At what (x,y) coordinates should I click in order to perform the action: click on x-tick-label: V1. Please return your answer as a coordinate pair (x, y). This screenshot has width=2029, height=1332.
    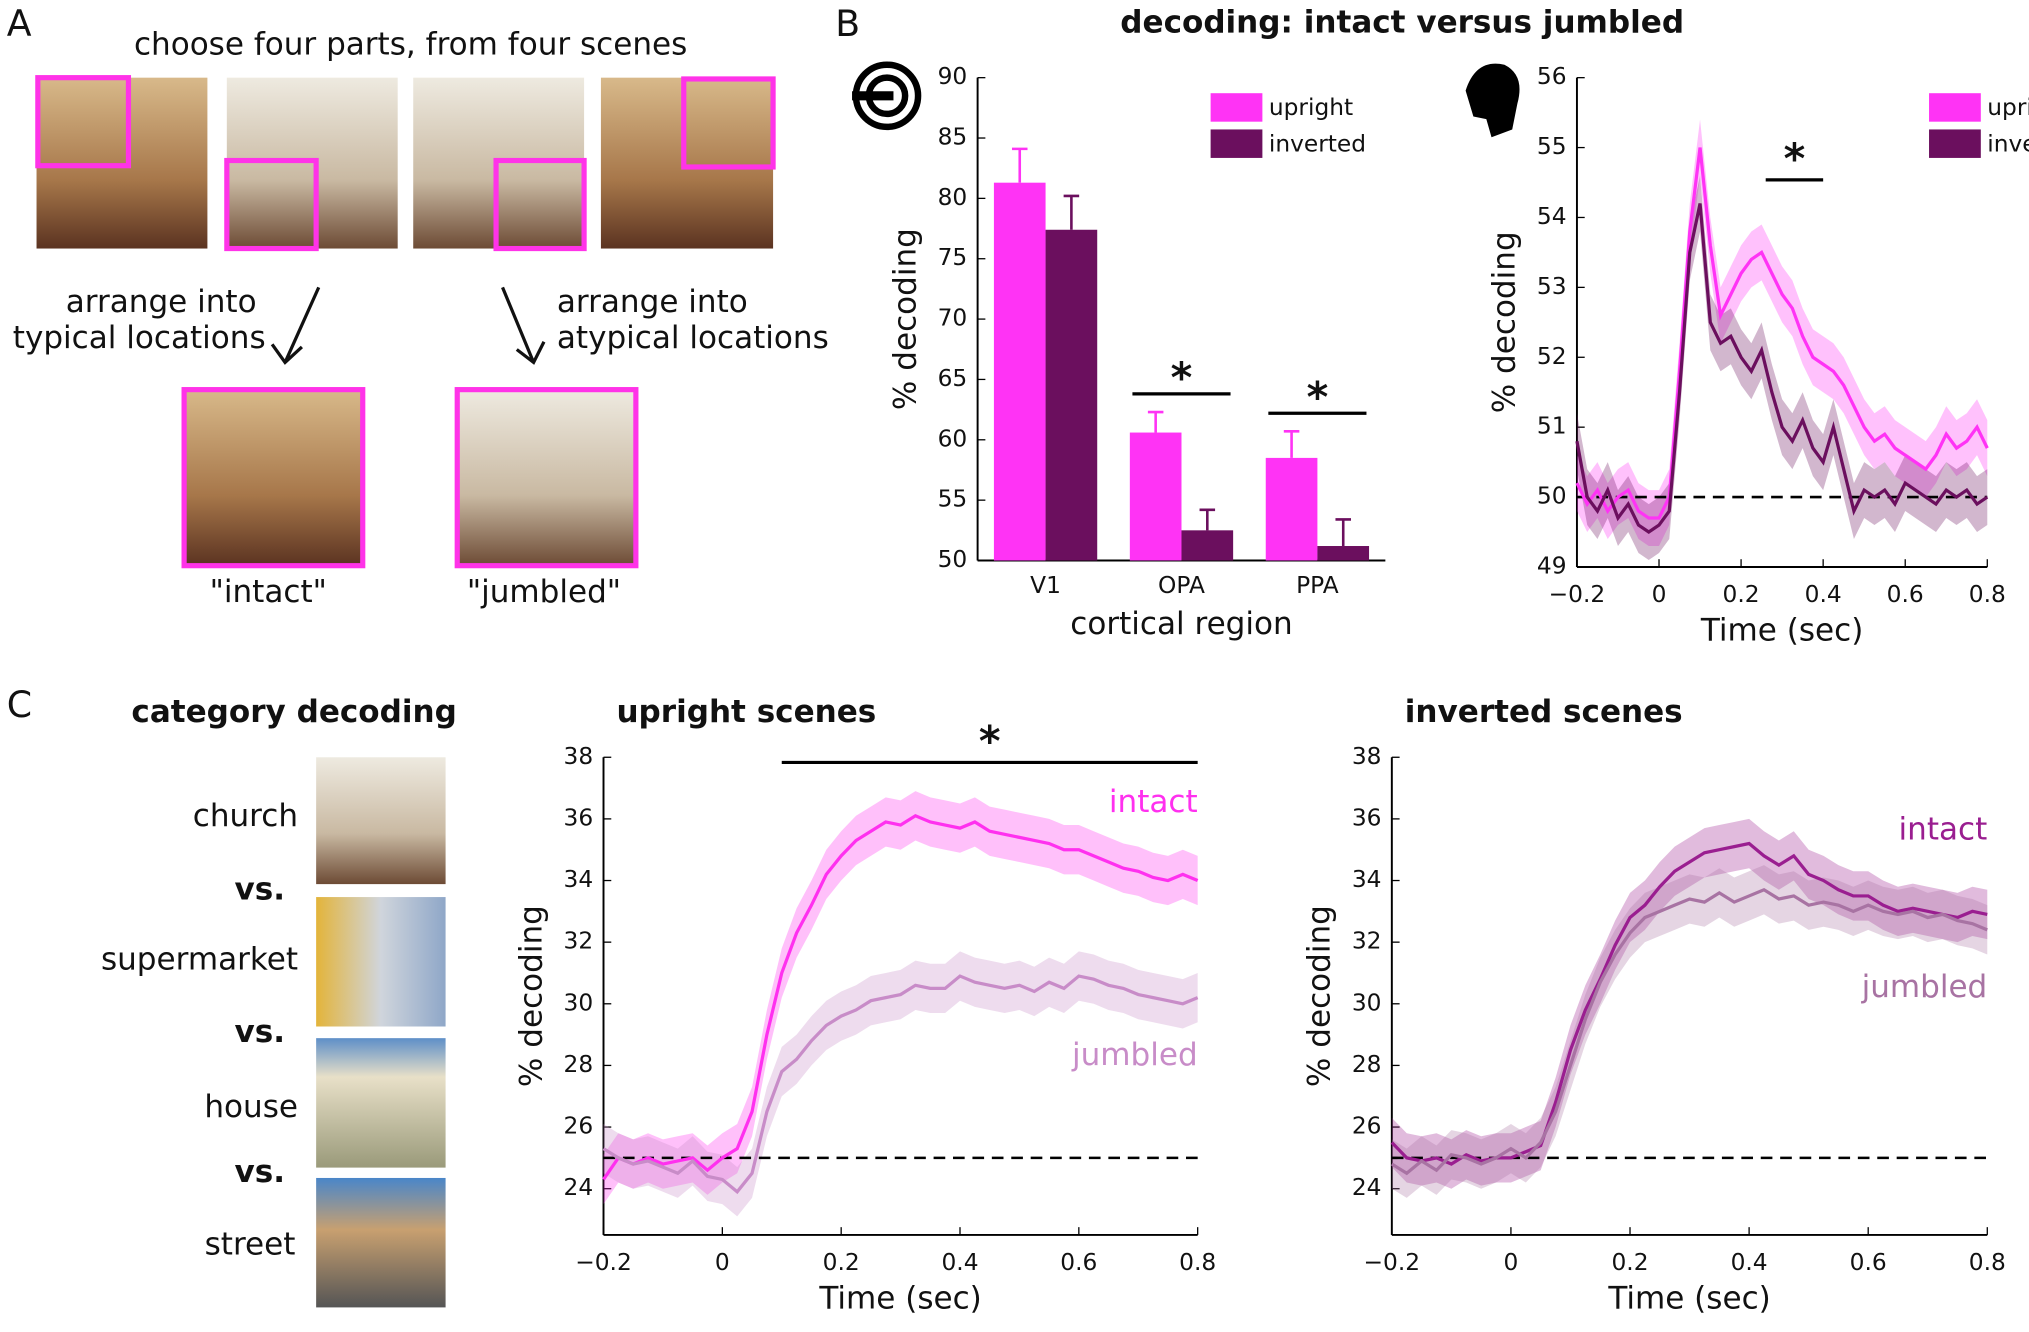
    Looking at the image, I should click on (1045, 585).